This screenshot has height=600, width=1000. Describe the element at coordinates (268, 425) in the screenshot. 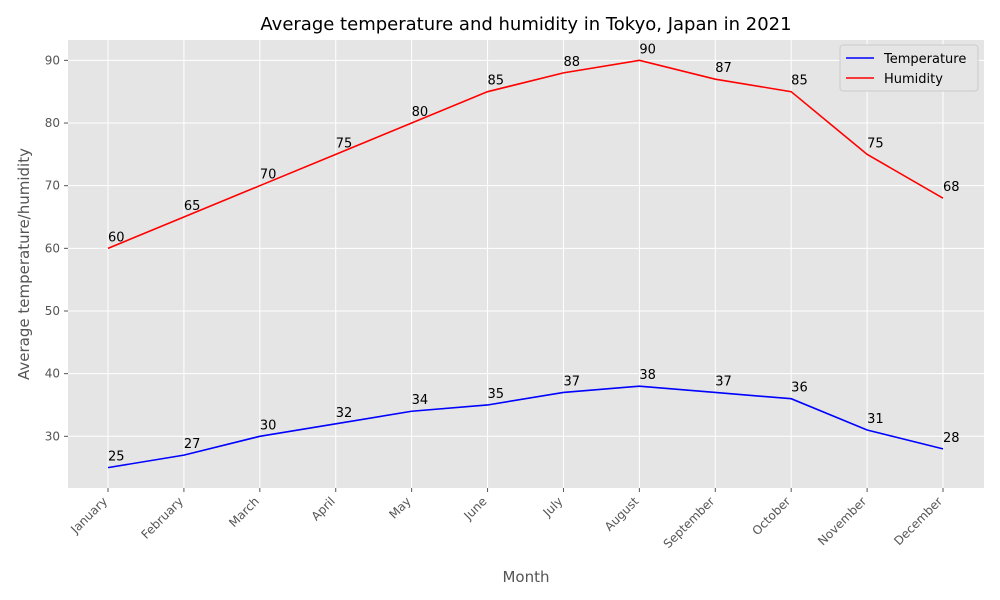

I see `data-label: 30` at that location.